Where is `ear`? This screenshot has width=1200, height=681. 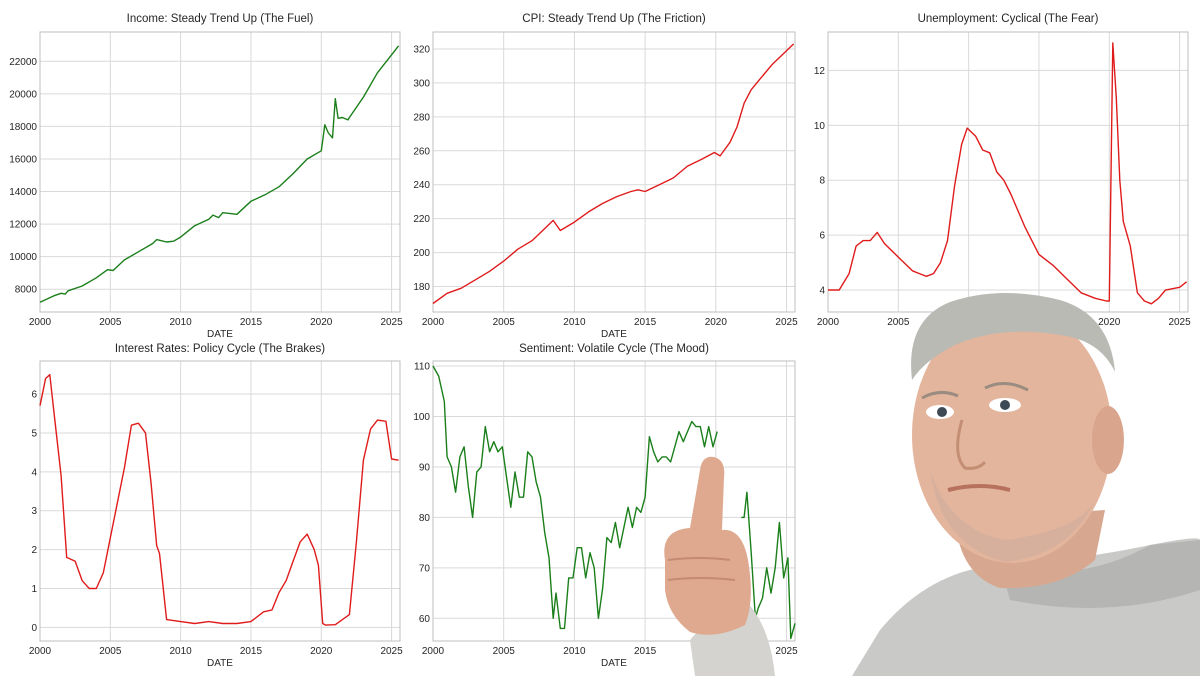
ear is located at coordinates (1108, 440).